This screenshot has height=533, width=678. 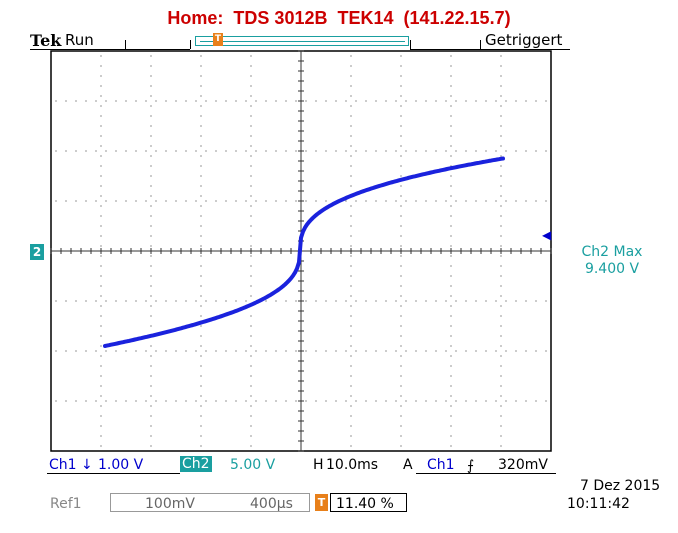 What do you see at coordinates (352, 465) in the screenshot?
I see `horizontal-scale: 10.0ms` at bounding box center [352, 465].